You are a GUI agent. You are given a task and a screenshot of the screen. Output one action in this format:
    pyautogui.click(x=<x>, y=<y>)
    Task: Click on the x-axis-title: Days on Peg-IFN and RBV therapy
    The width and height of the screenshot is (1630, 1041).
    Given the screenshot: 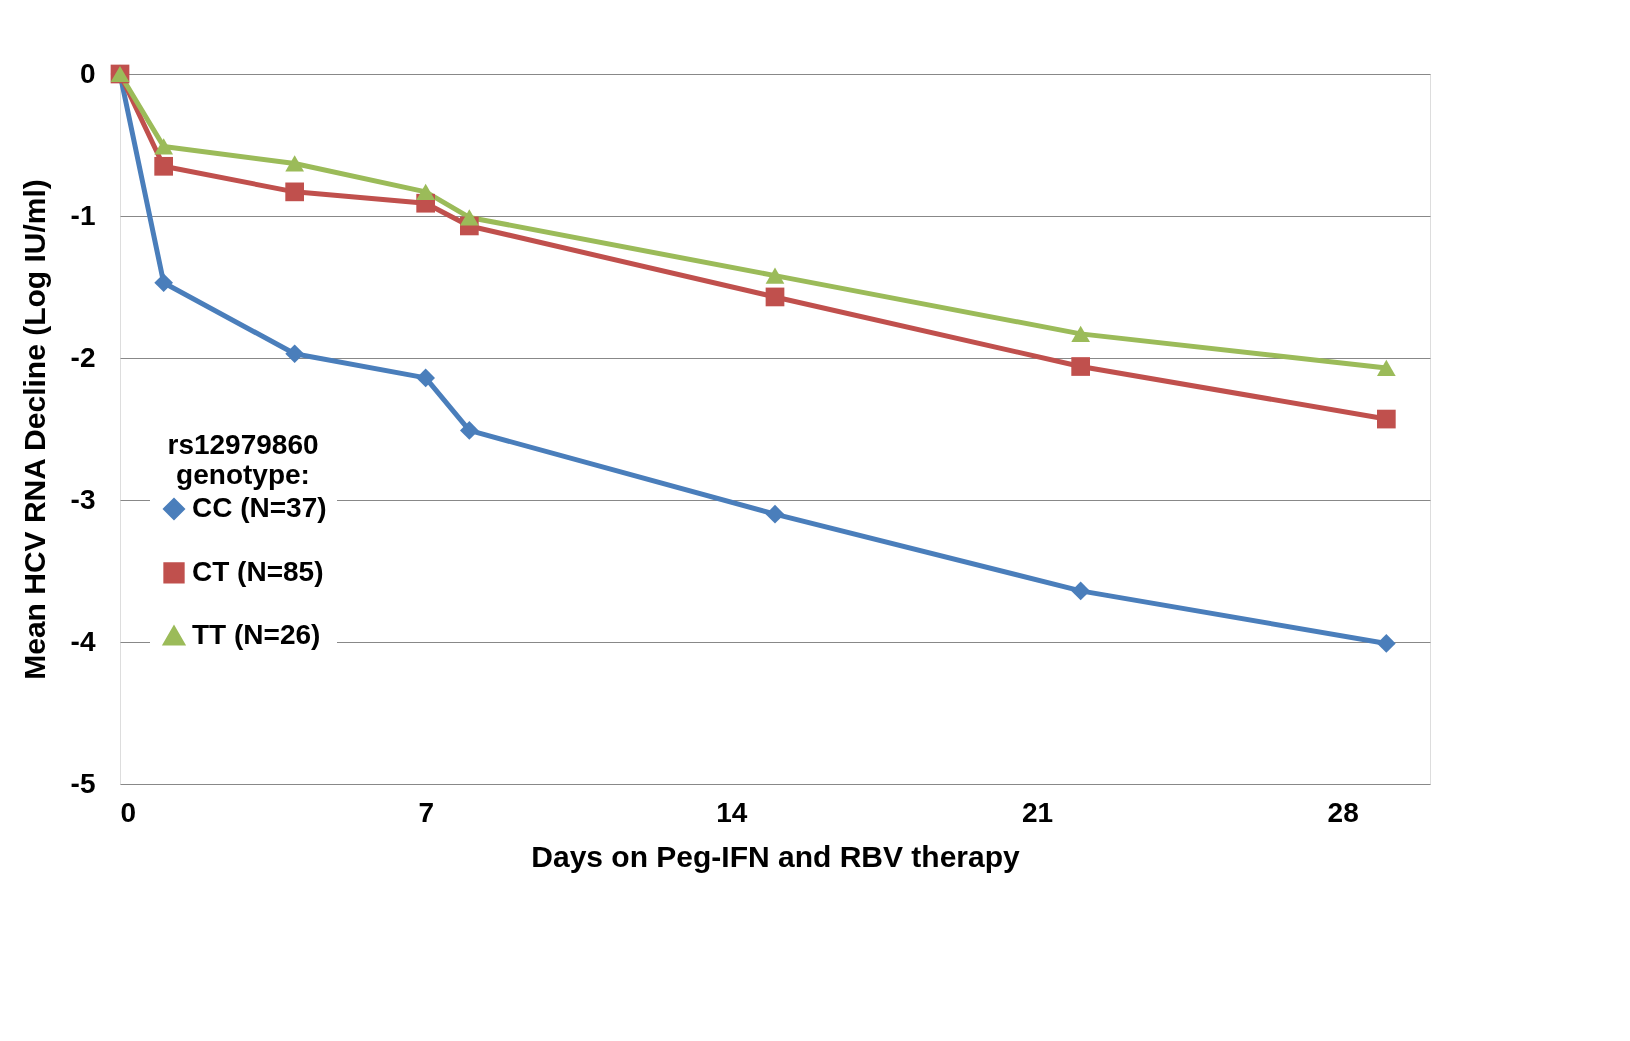 What is the action you would take?
    pyautogui.click(x=776, y=856)
    